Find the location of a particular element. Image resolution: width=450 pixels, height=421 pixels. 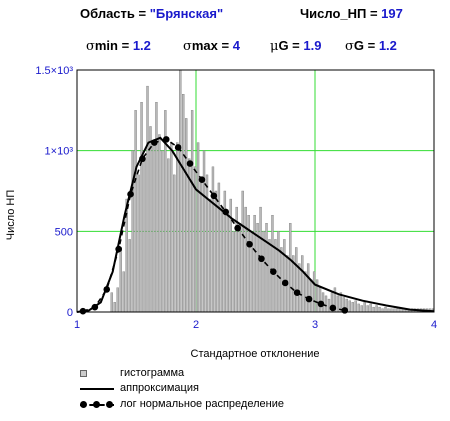

sigma-min-stat: σmin = 1.2 is located at coordinates (118, 46).